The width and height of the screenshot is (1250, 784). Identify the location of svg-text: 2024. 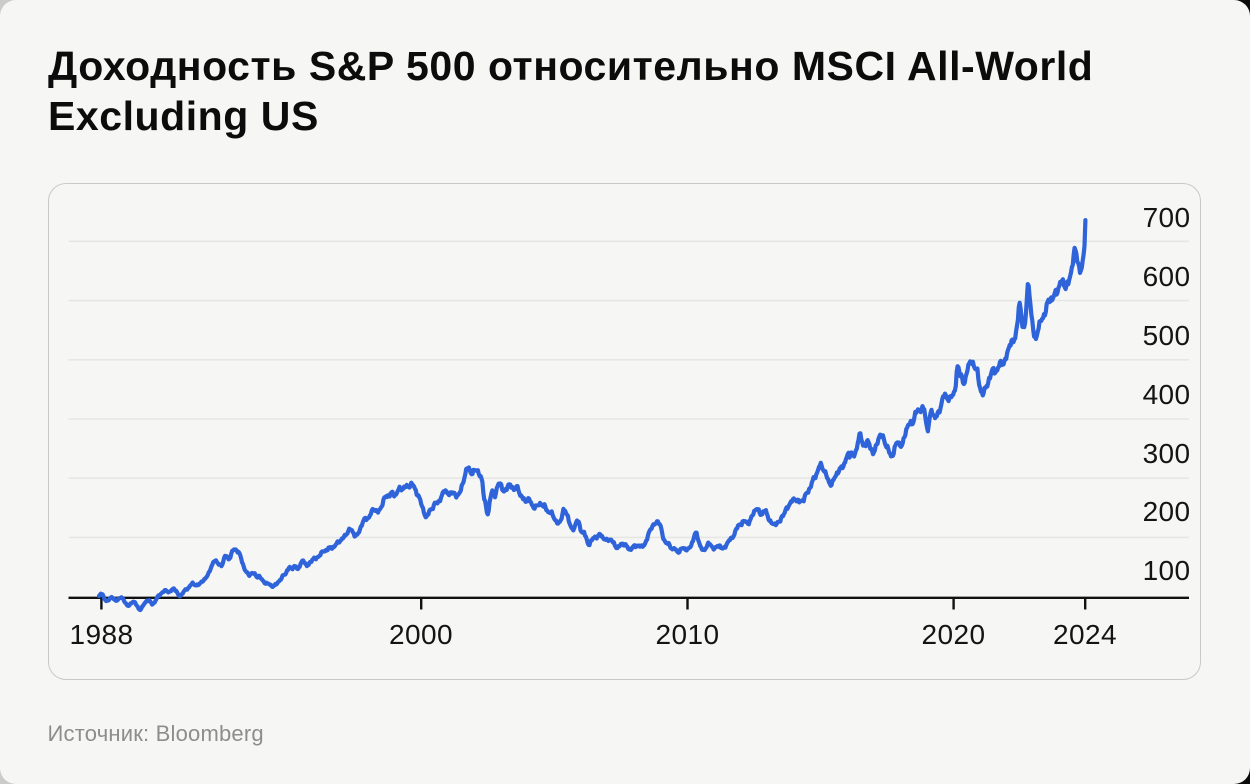
(1085, 634).